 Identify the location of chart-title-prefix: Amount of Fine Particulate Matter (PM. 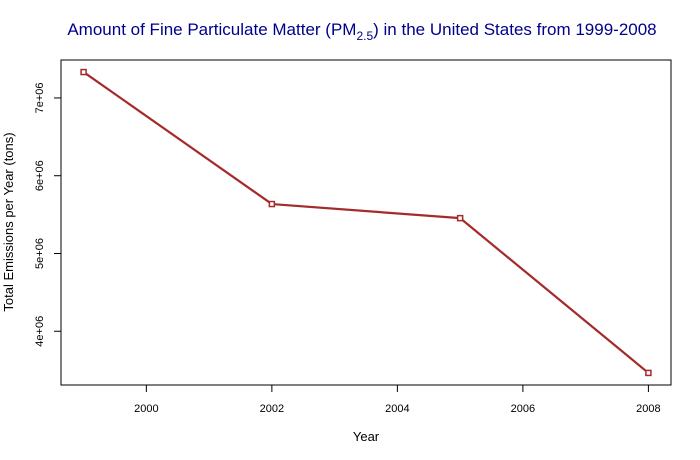
(211, 29).